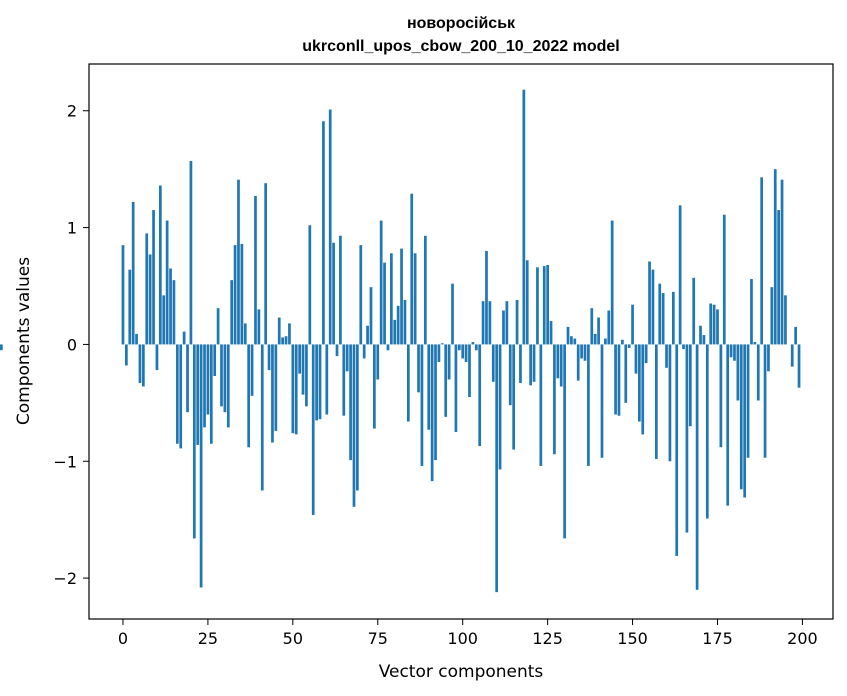  I want to click on chart-subtitle: ukrconll_upos_cbow_200_10_2022 model, so click(460, 46).